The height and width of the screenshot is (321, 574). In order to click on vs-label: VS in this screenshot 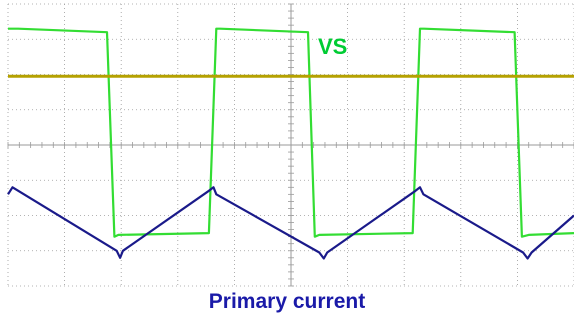, I will do `click(333, 46)`.